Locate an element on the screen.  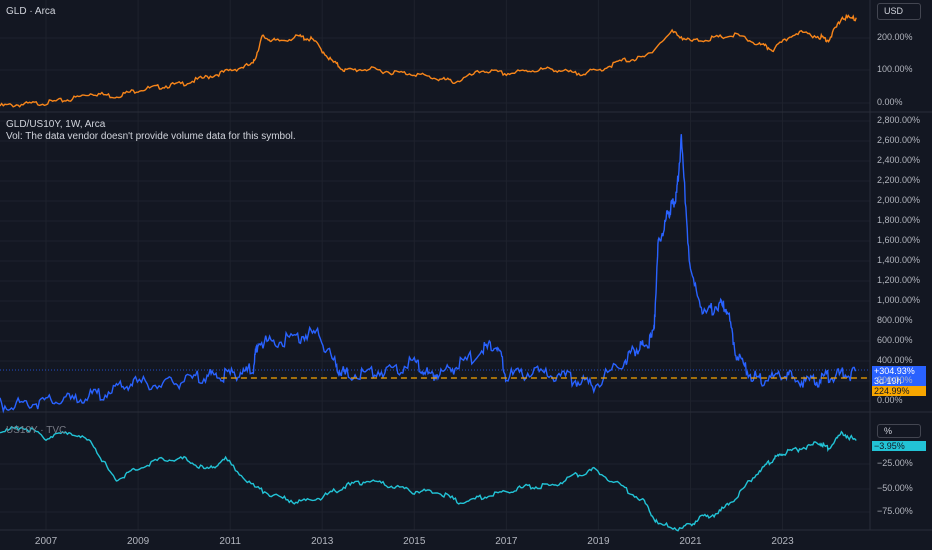
y-tick-label: 600.00% is located at coordinates (895, 340).